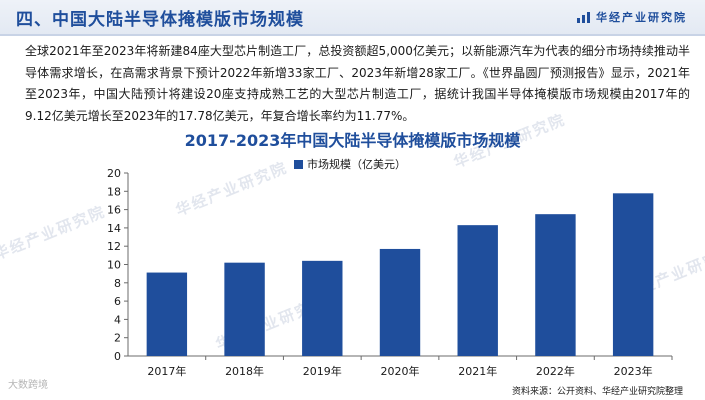  I want to click on brand: 华经产业研究院, so click(632, 17).